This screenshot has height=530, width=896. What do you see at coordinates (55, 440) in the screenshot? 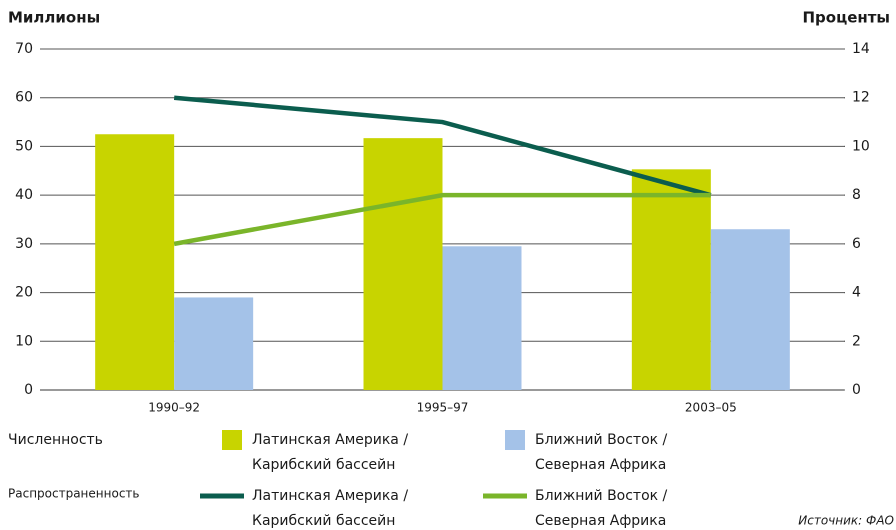
I see `legend-group-label: Численность` at bounding box center [55, 440].